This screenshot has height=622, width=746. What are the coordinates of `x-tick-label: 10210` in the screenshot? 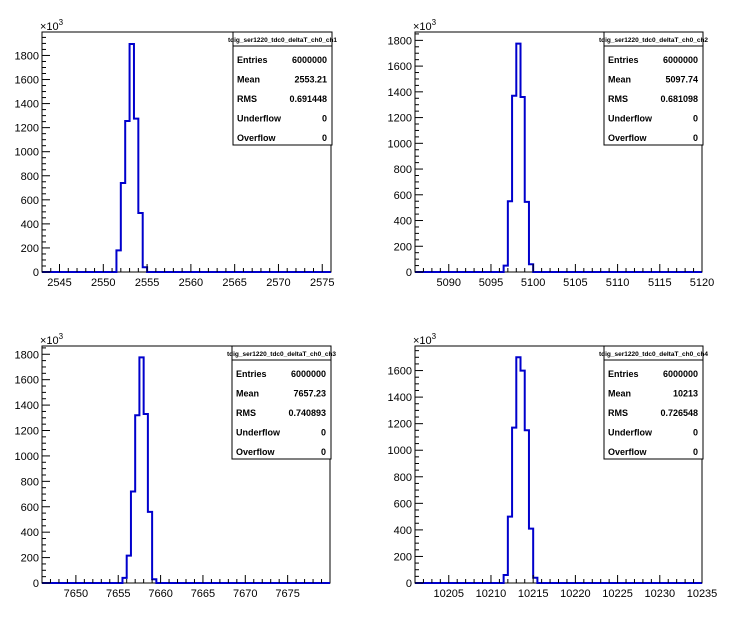 It's located at (491, 594).